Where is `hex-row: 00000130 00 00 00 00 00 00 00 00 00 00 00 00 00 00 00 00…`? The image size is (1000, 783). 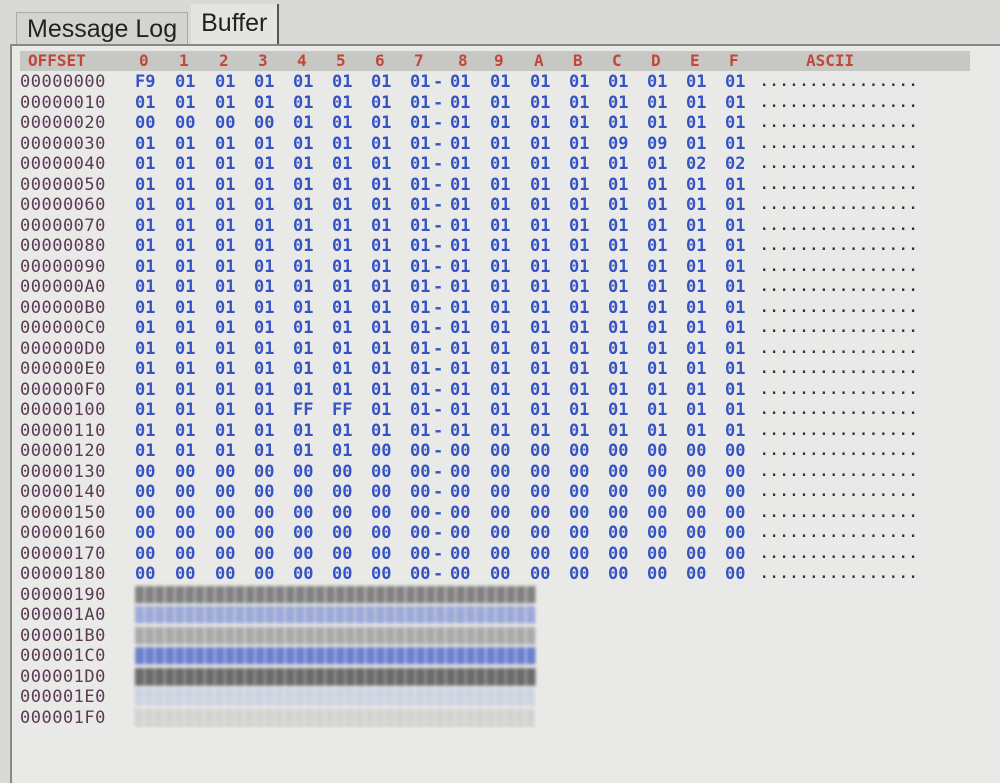 hex-row: 00000130 00 00 00 00 00 00 00 00 00 00 00 00 00 00 00 00… is located at coordinates (500, 472).